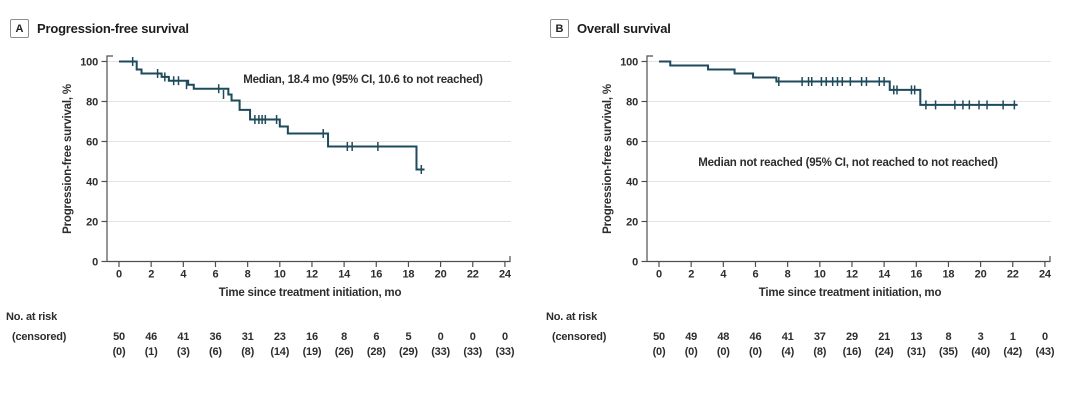  What do you see at coordinates (916, 352) in the screenshot?
I see `censored-value: (31)` at bounding box center [916, 352].